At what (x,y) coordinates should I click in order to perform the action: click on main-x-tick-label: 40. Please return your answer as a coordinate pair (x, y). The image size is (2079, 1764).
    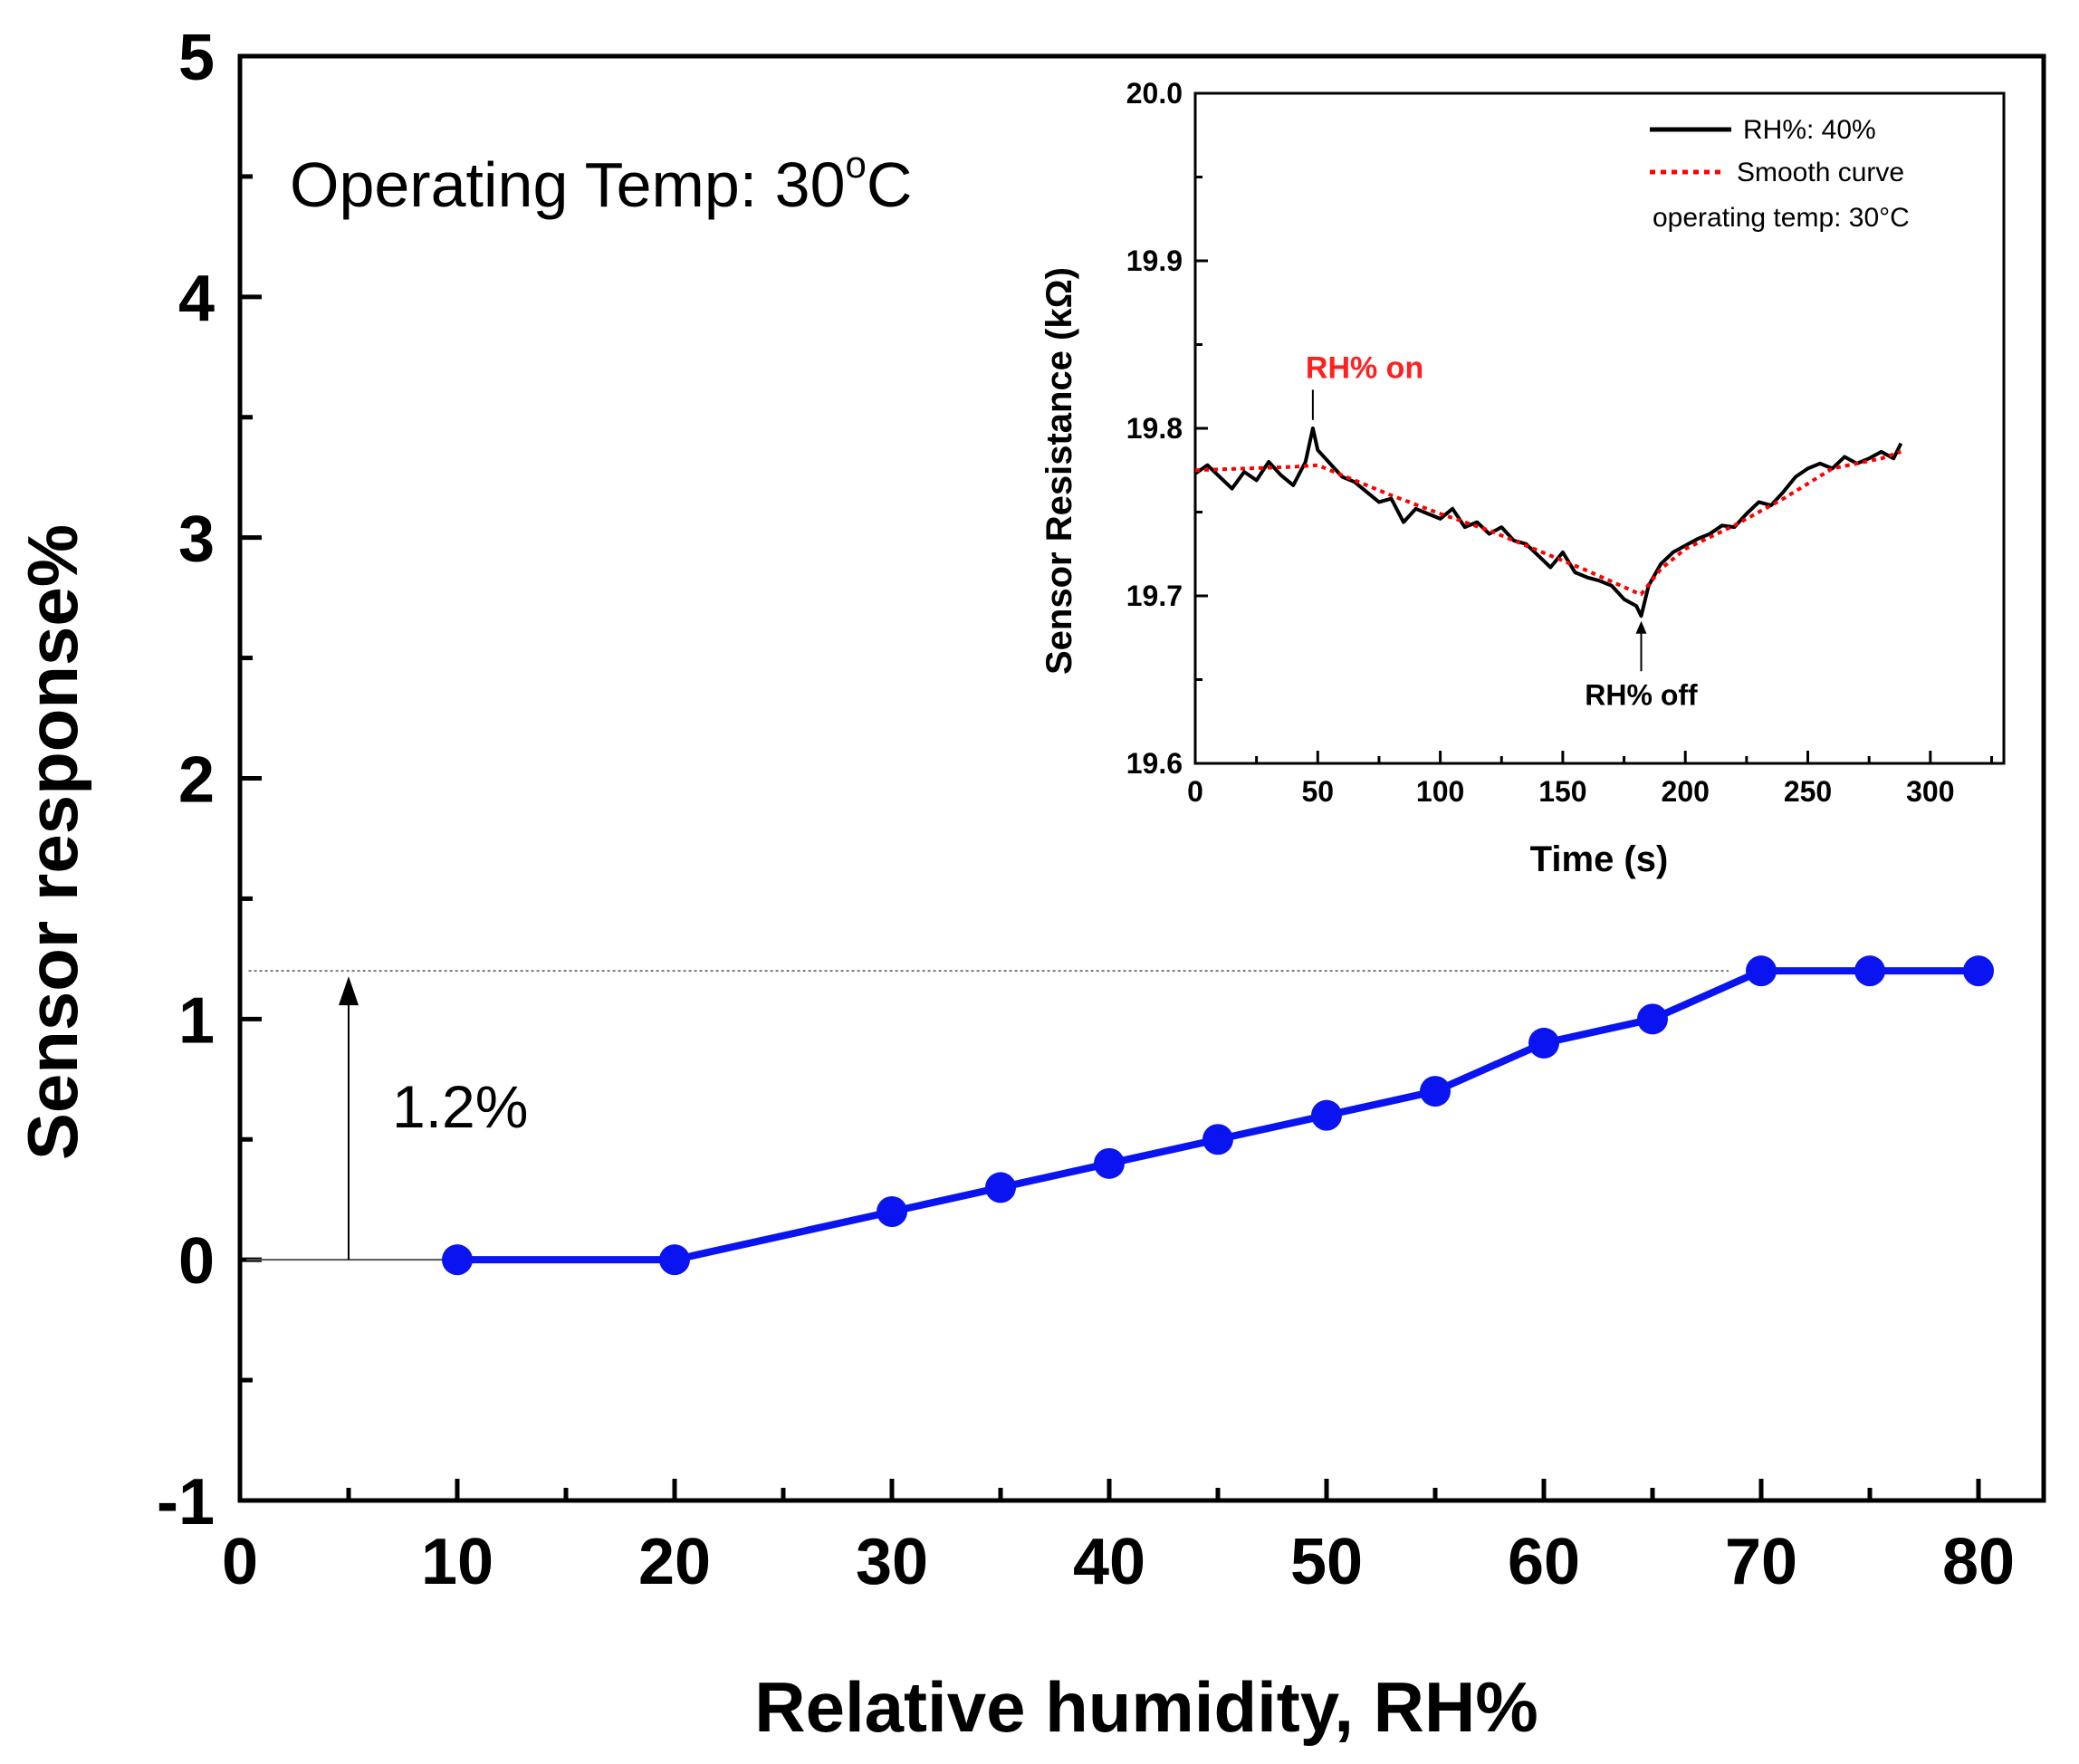
    Looking at the image, I should click on (1109, 1562).